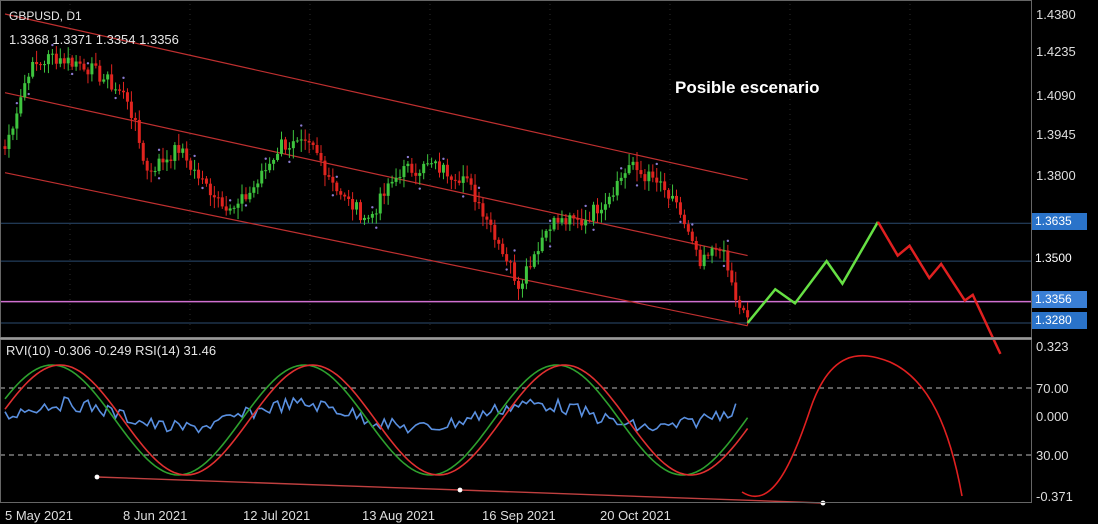  What do you see at coordinates (852, 426) in the screenshot?
I see `rvi-projection-curve` at bounding box center [852, 426].